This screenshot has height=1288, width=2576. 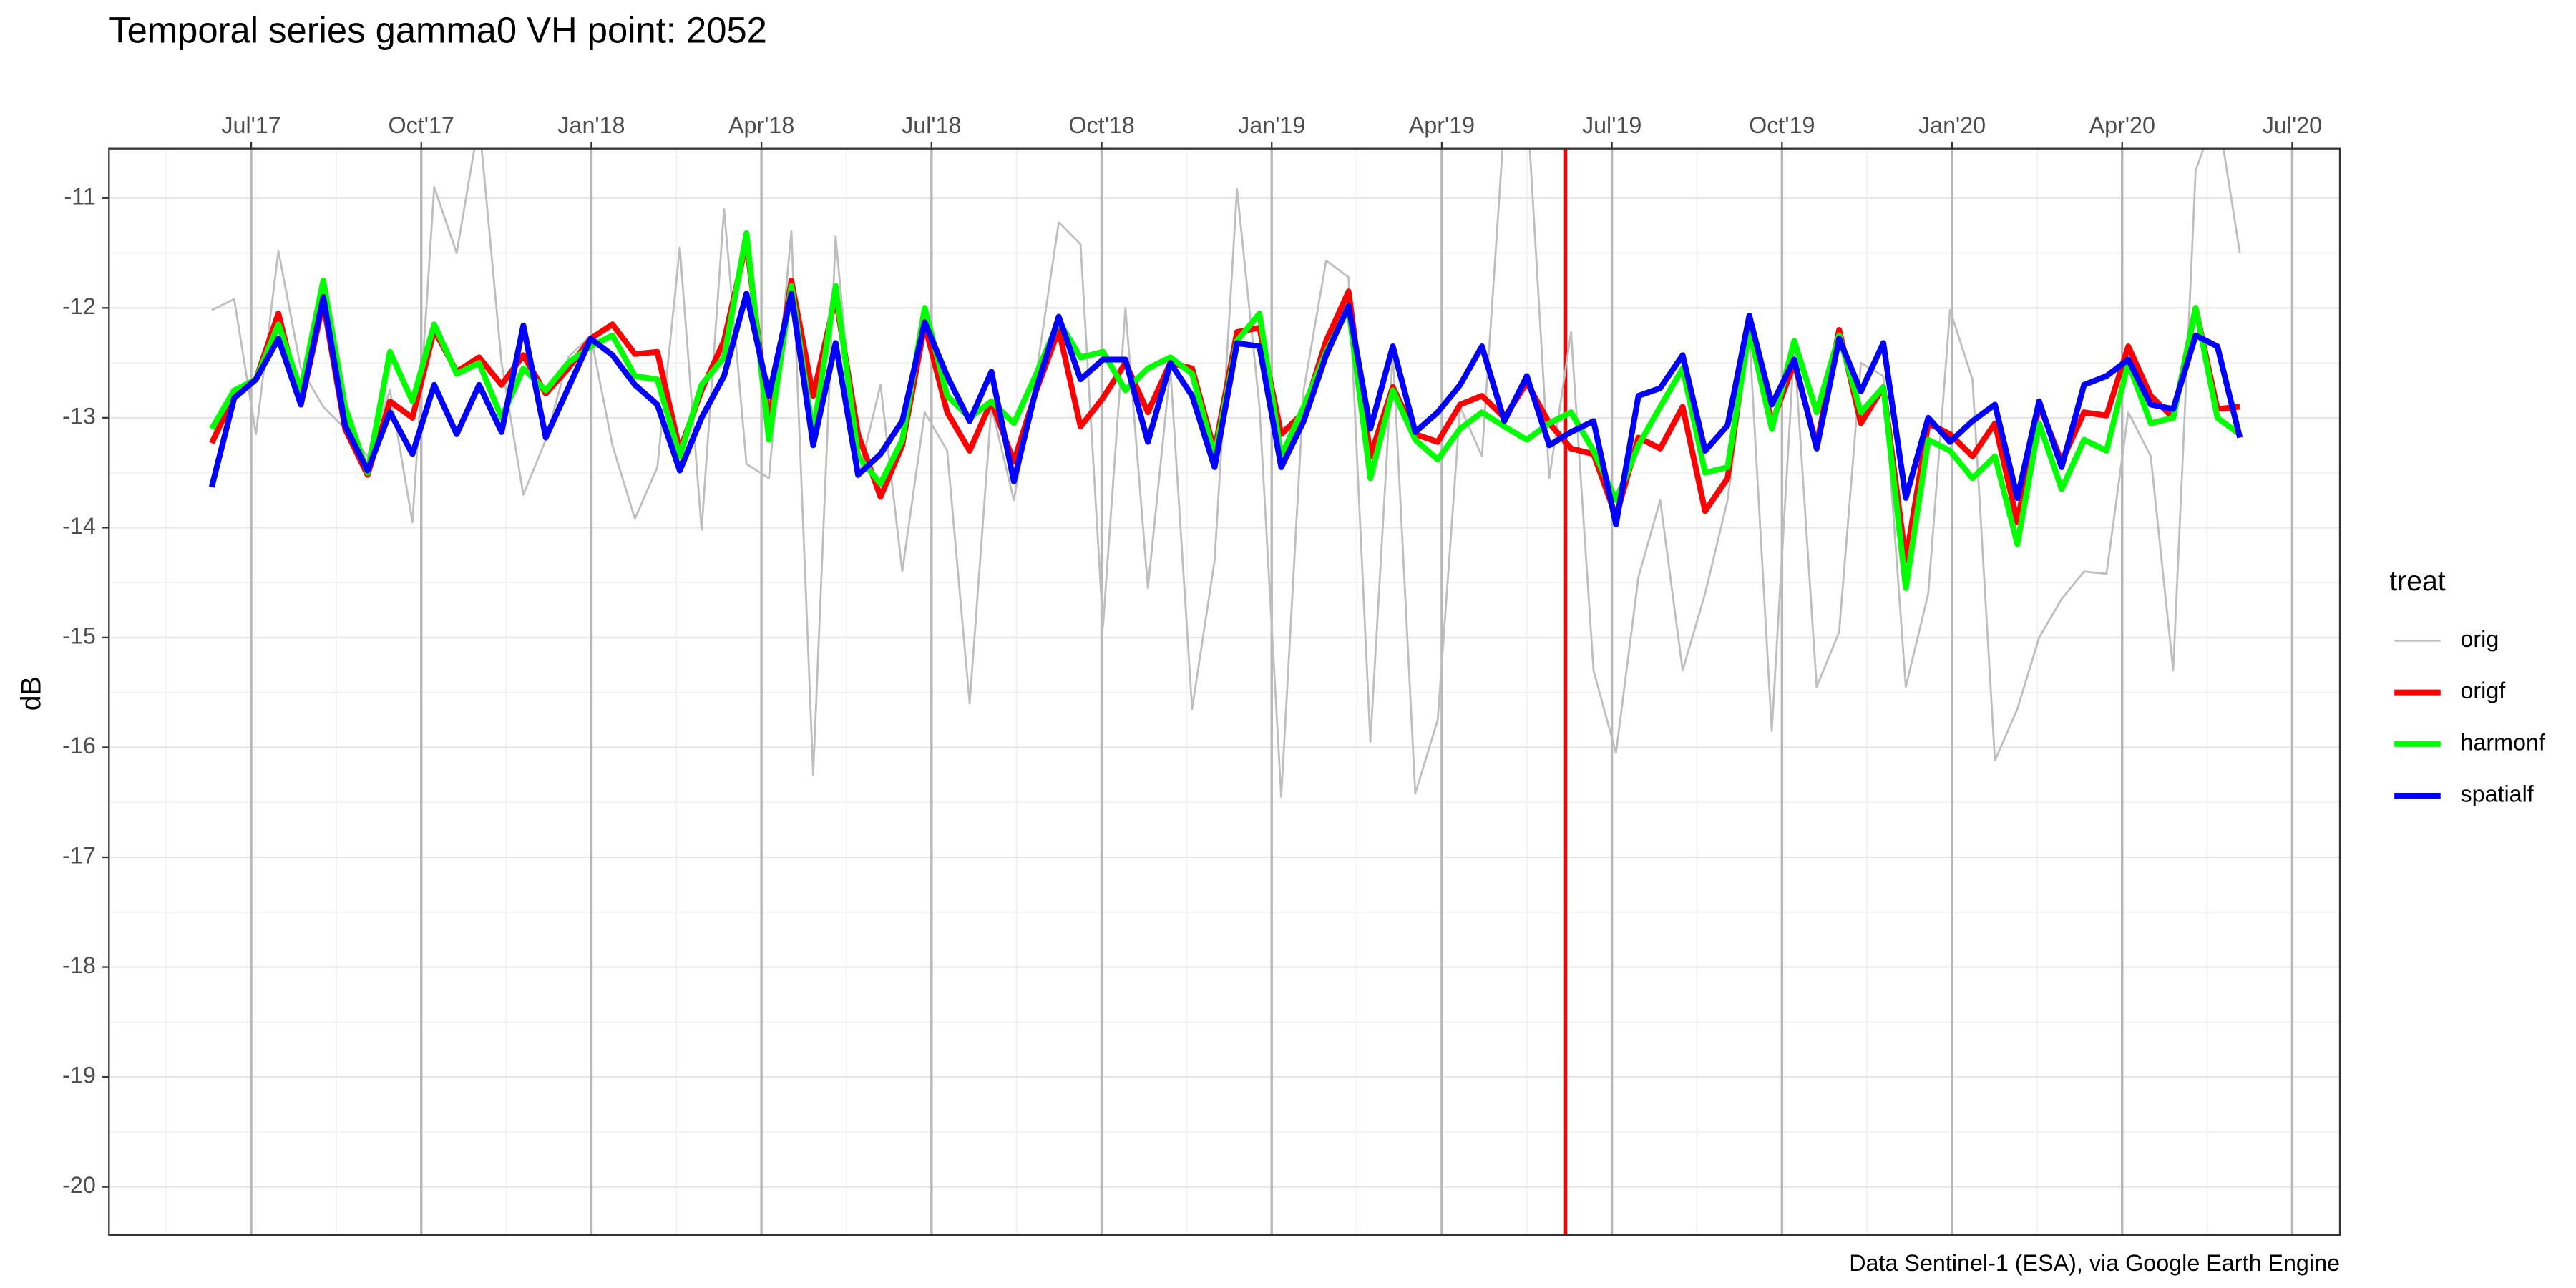 I want to click on y-tick-label: -13, so click(x=79, y=416).